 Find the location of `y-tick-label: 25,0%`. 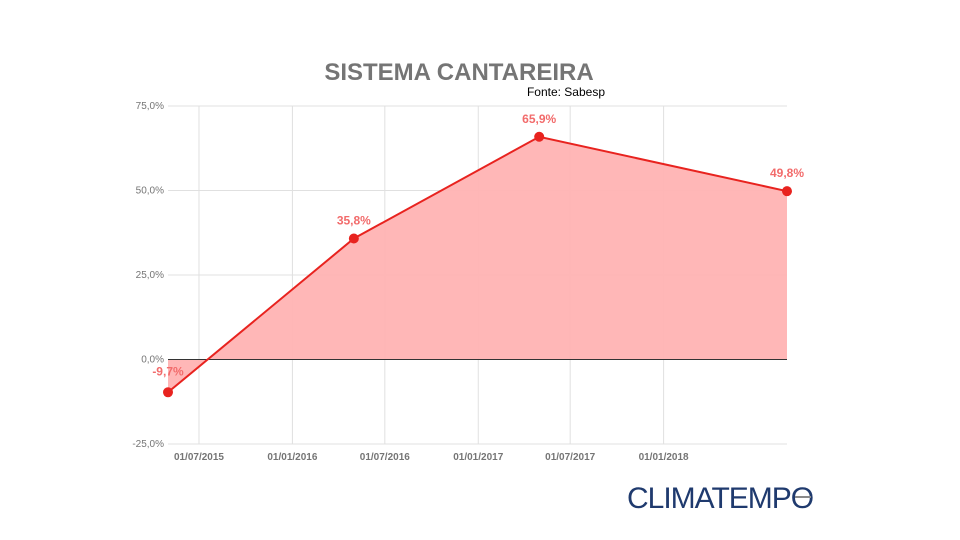

y-tick-label: 25,0% is located at coordinates (150, 275).